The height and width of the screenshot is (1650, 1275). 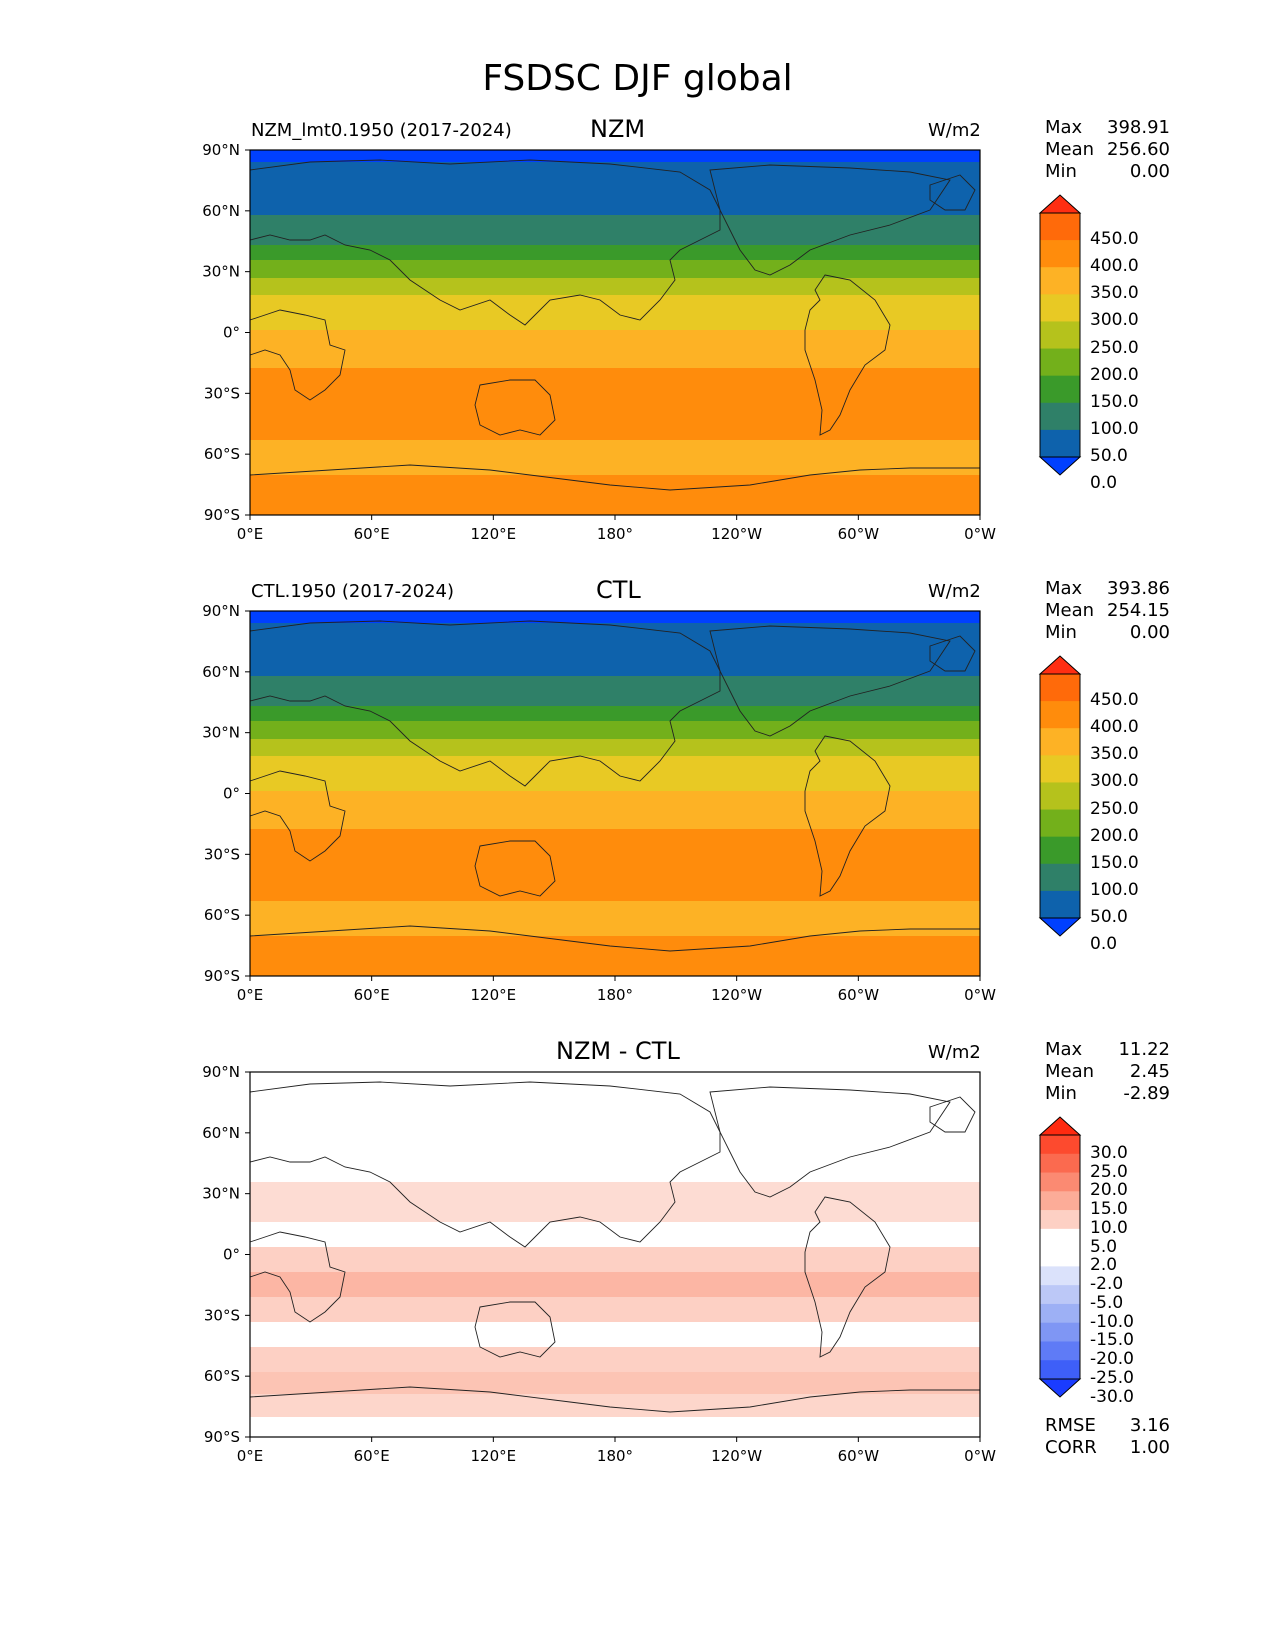 I want to click on panel-left-label: CTL.1950 (2017-2024), so click(x=353, y=591).